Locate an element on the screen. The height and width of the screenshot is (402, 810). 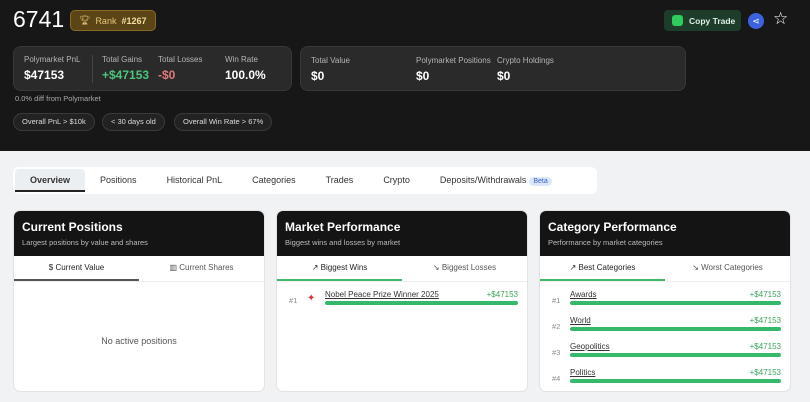
rank-value: #1267 is located at coordinates (134, 20).